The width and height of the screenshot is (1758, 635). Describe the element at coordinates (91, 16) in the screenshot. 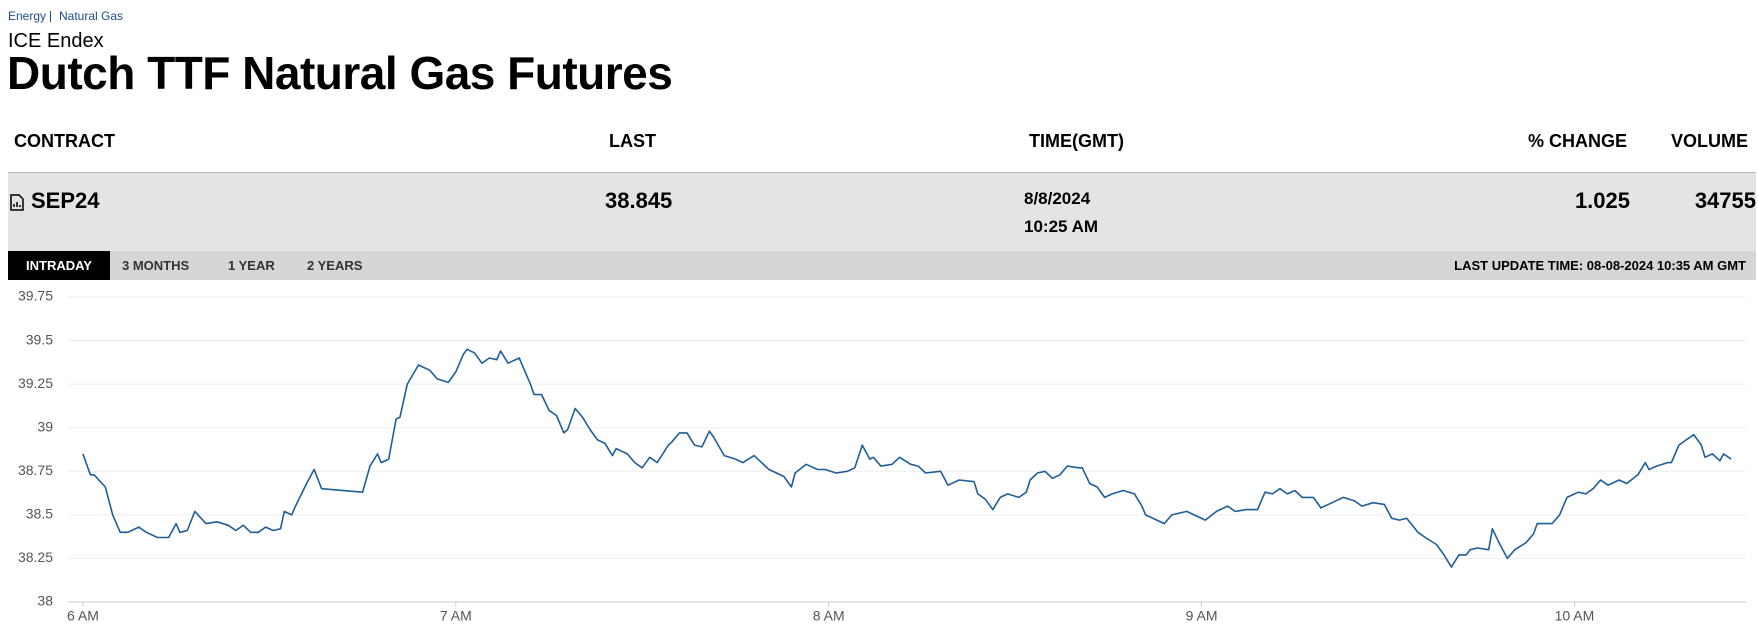

I see `breadcrumb-link: Natural Gas` at that location.